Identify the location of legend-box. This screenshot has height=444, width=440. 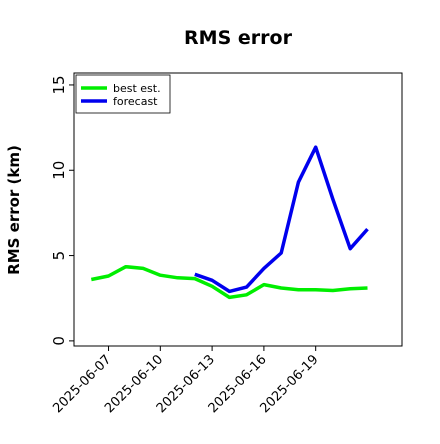
(123, 94).